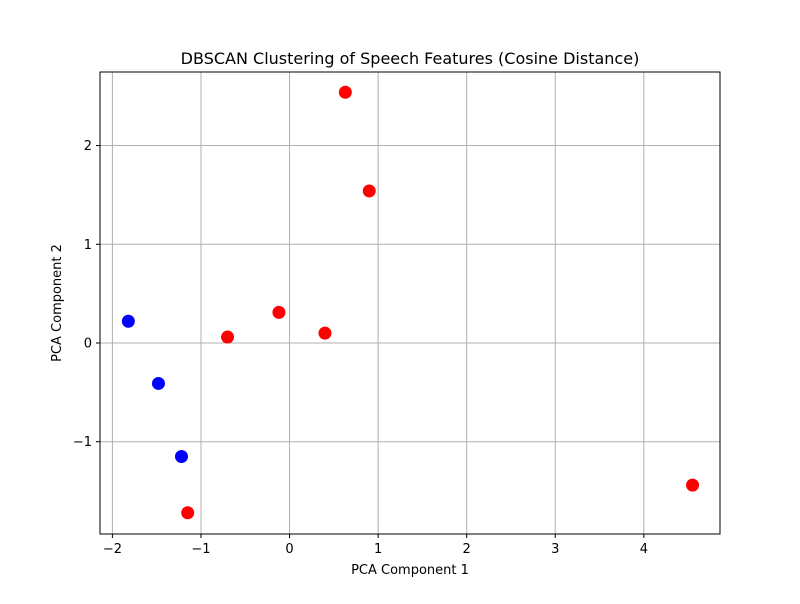 The height and width of the screenshot is (604, 800). What do you see at coordinates (88, 245) in the screenshot?
I see `y-tick-label: 1` at bounding box center [88, 245].